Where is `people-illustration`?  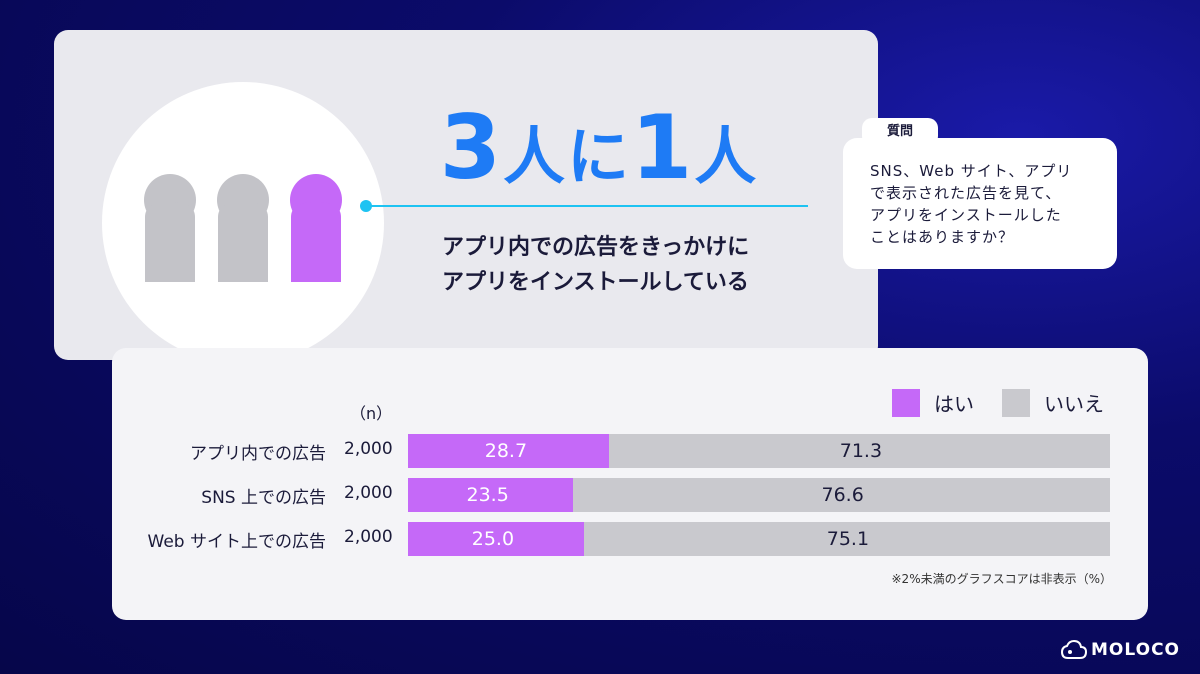 people-illustration is located at coordinates (243, 223).